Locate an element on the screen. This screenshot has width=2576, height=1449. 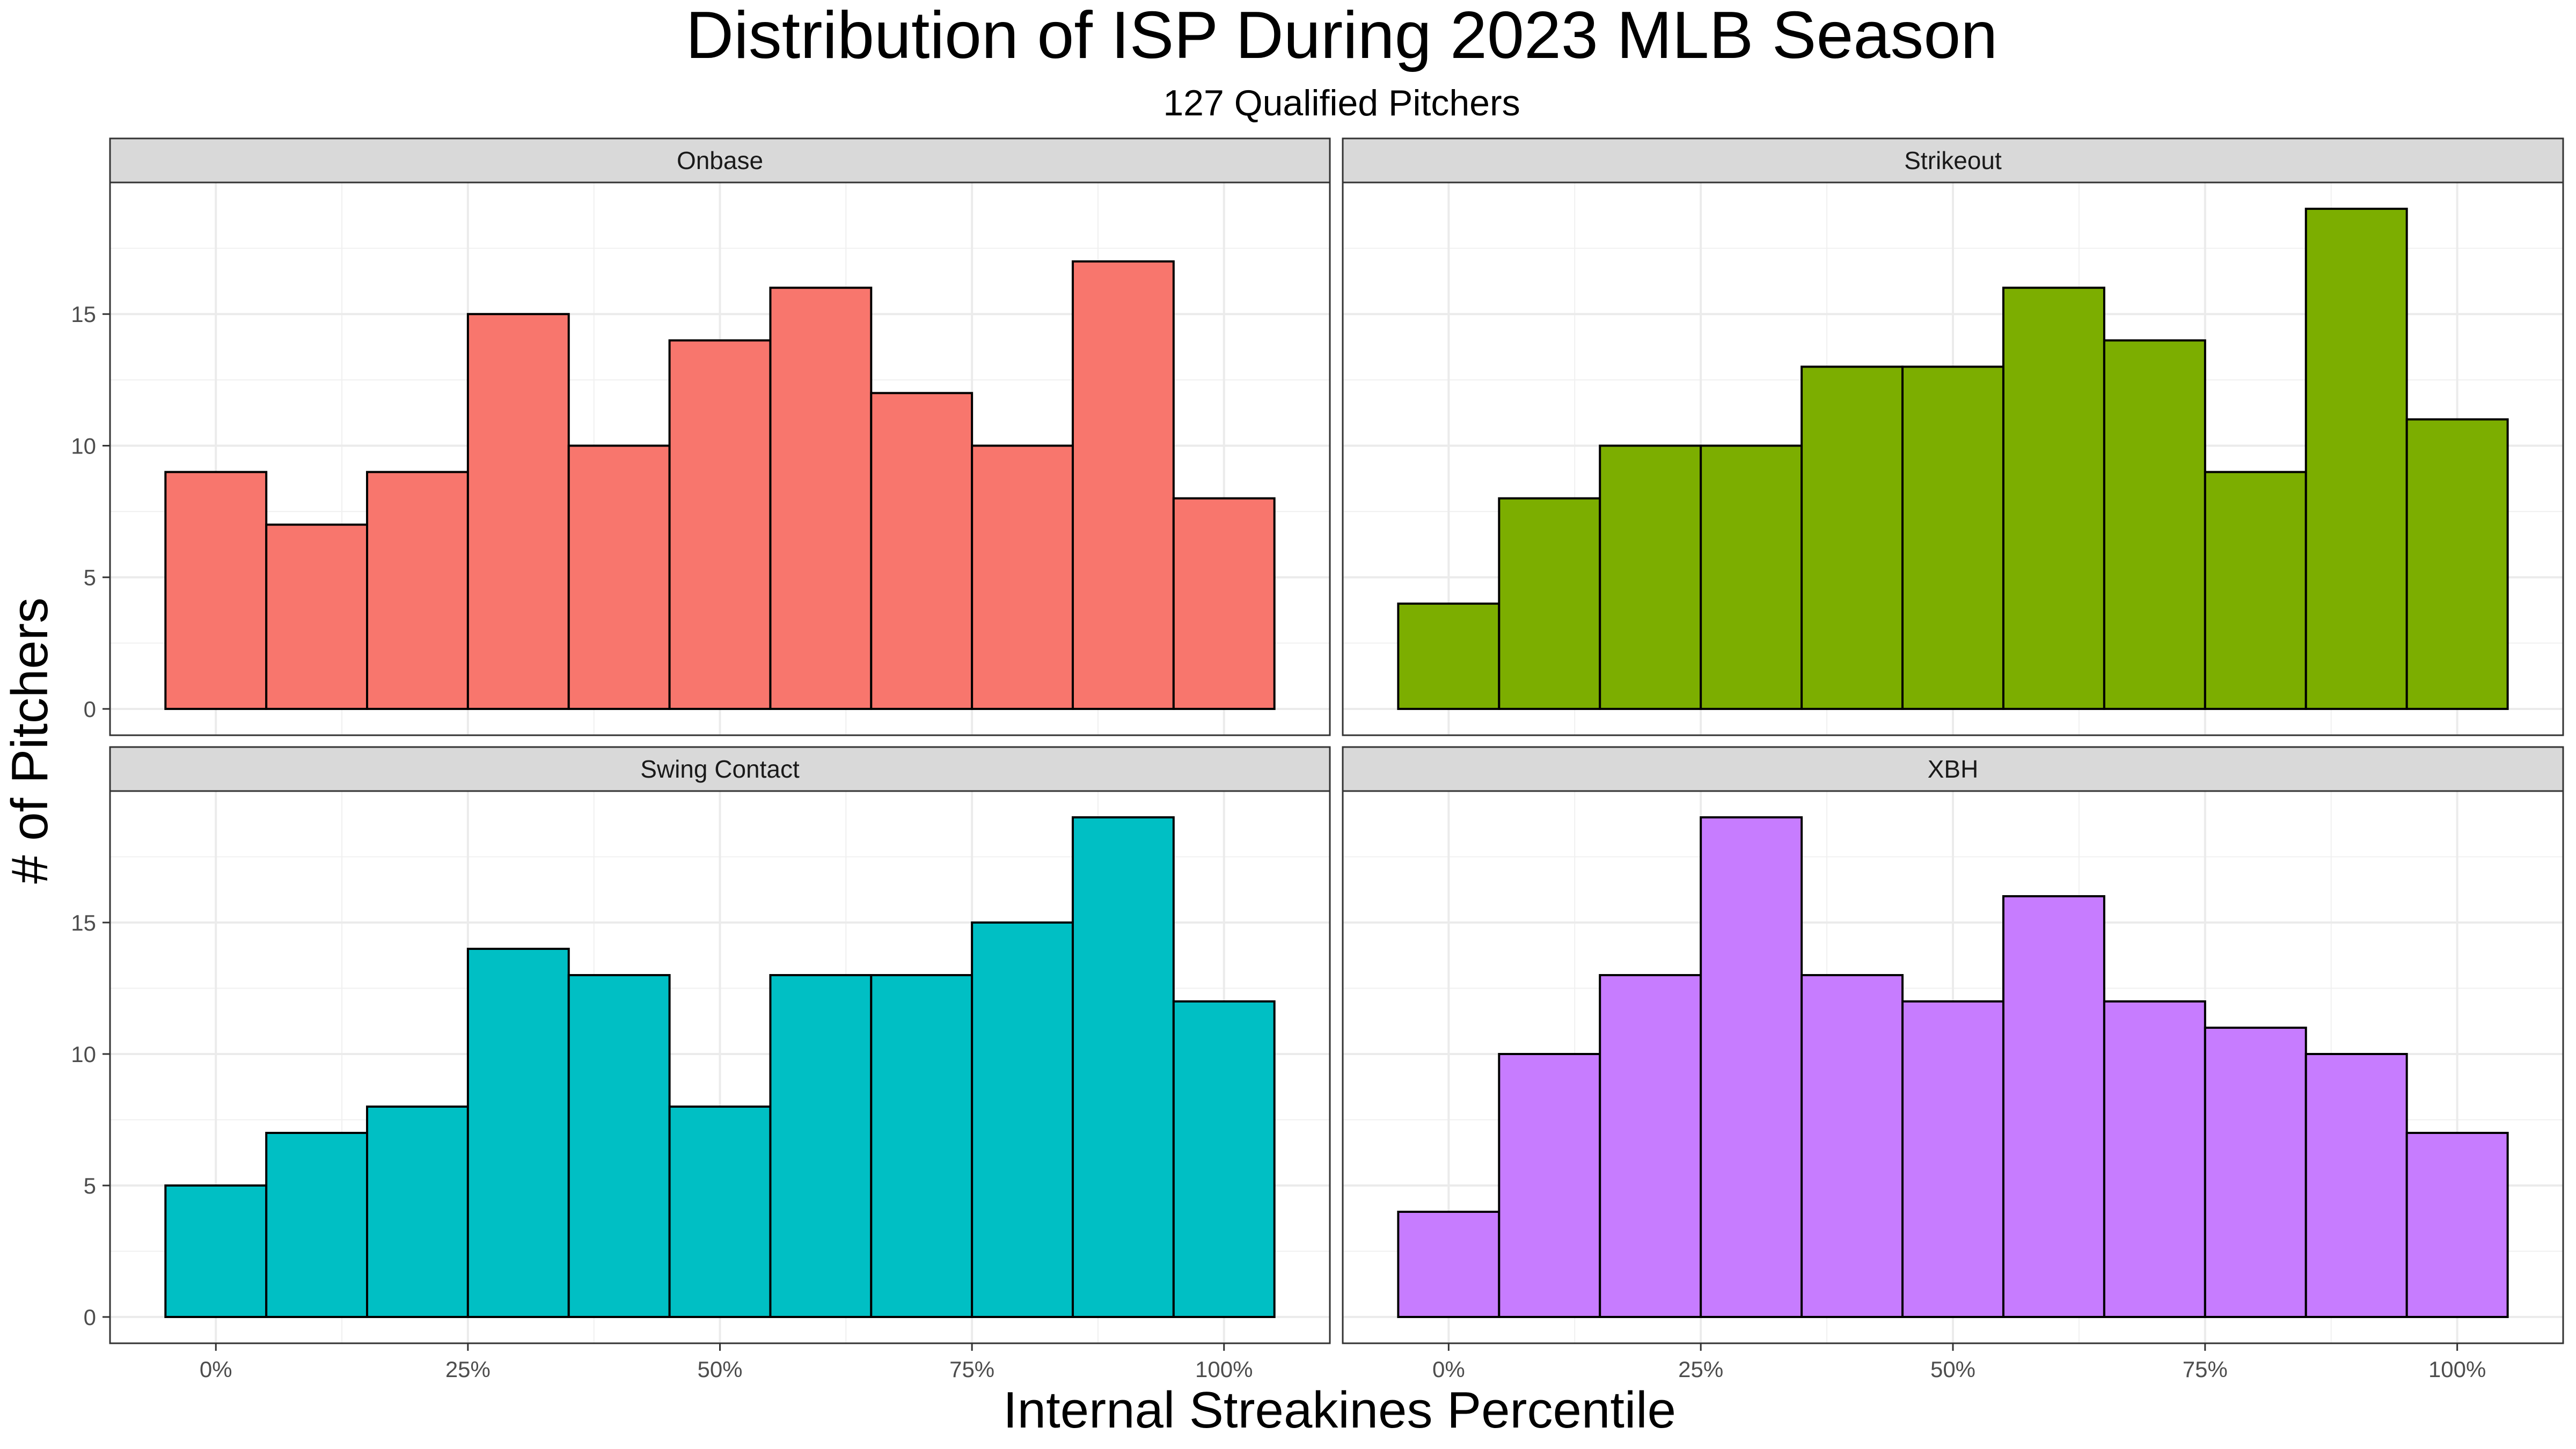
y-axis-title: # of Pitchers is located at coordinates (29, 740).